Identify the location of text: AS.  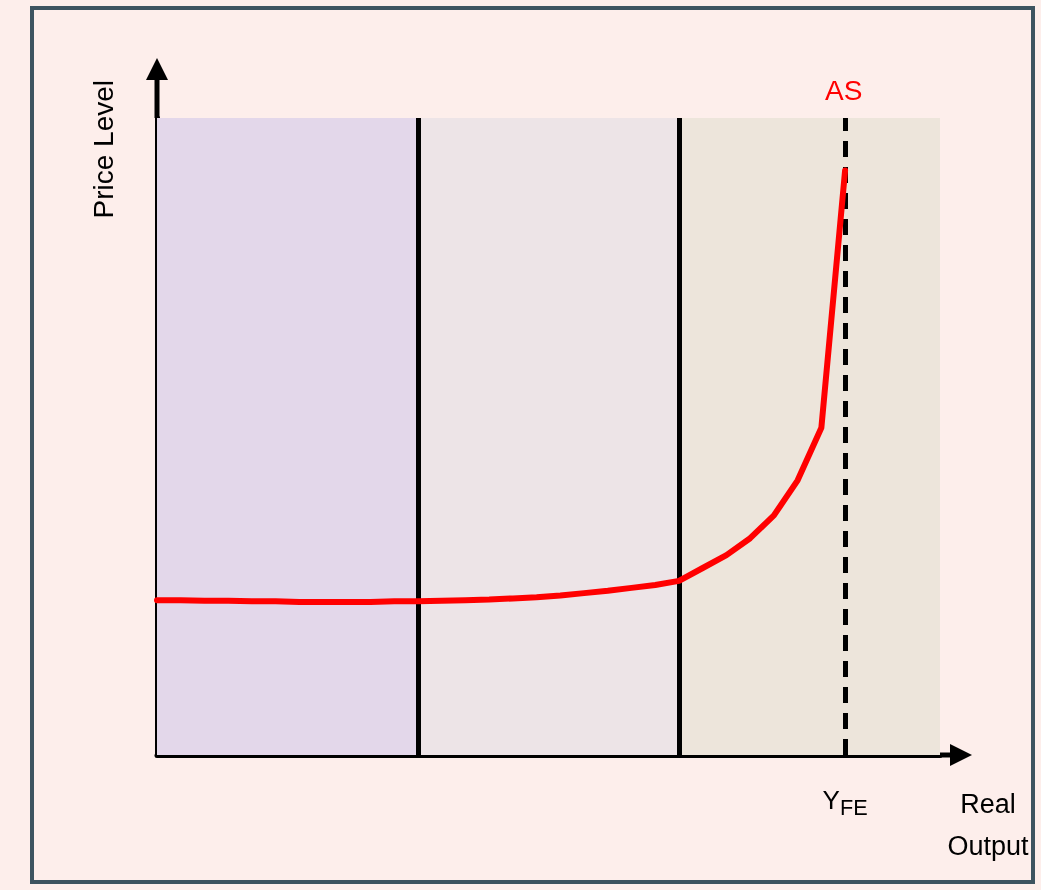
(844, 91).